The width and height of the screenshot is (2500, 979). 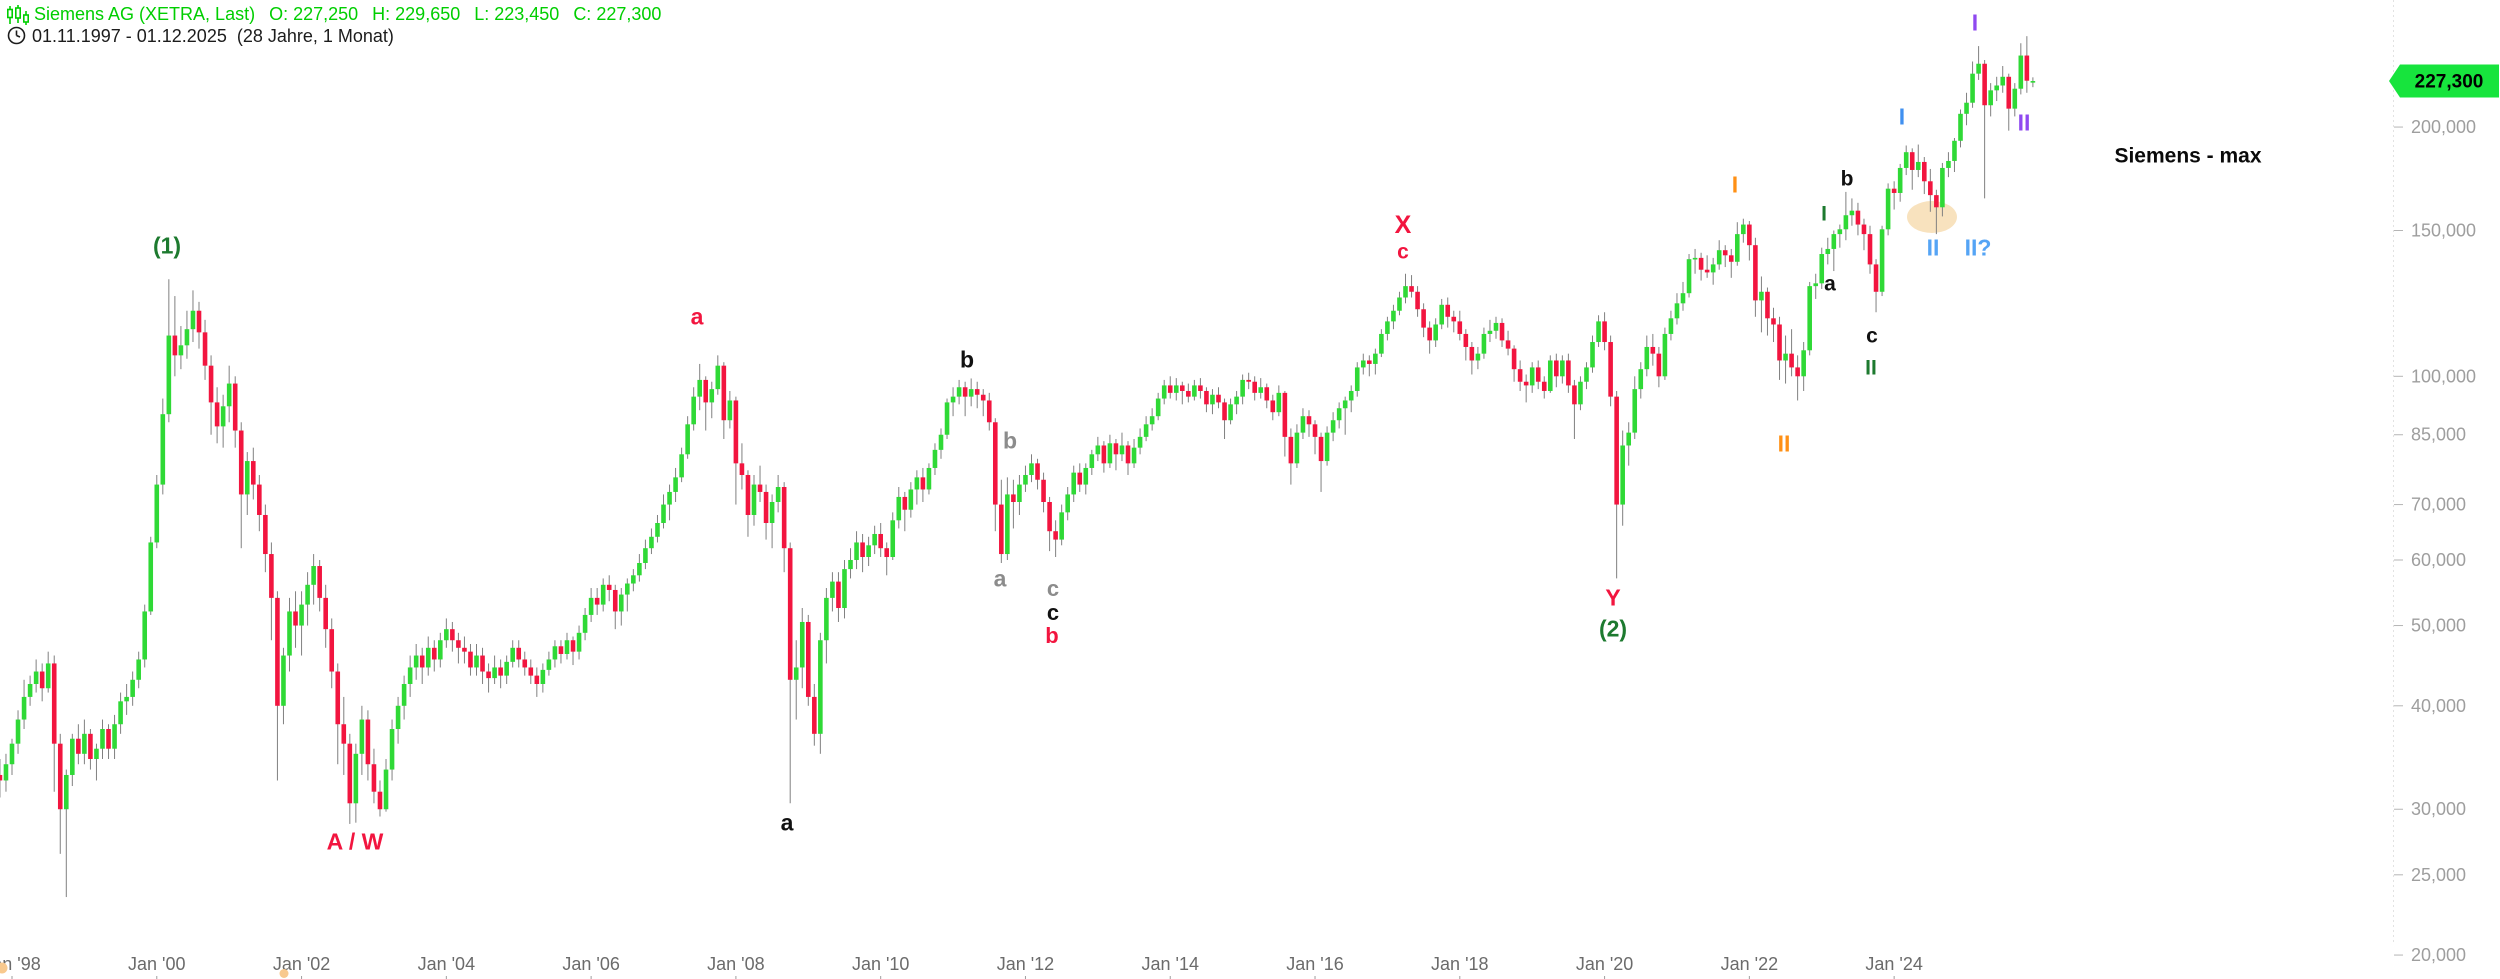 I want to click on wave-label-b-gray: b, so click(x=1010, y=440).